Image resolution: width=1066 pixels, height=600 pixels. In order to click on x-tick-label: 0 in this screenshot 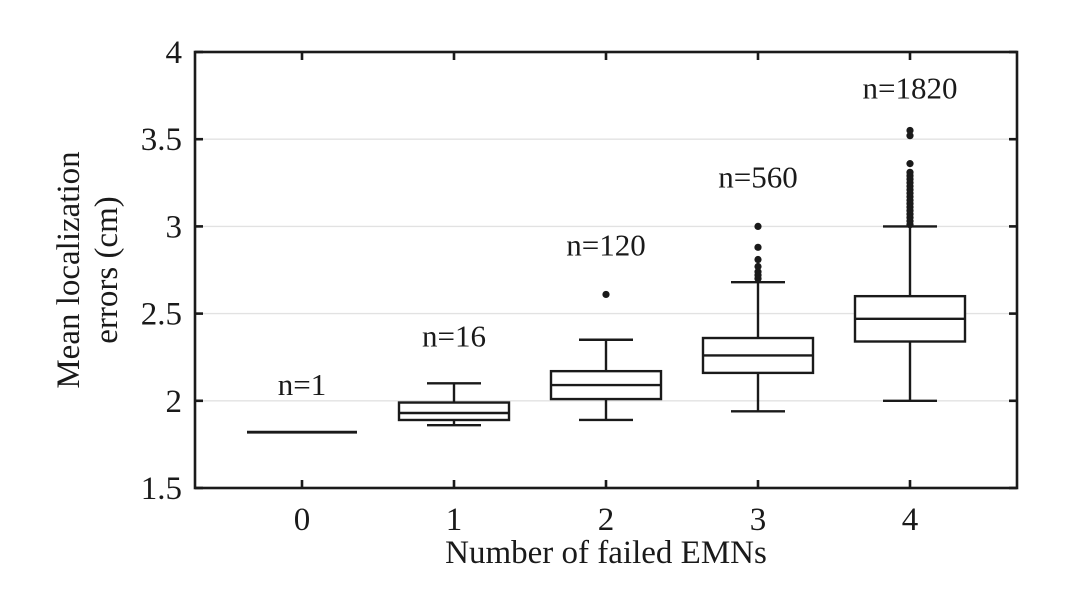, I will do `click(302, 520)`.